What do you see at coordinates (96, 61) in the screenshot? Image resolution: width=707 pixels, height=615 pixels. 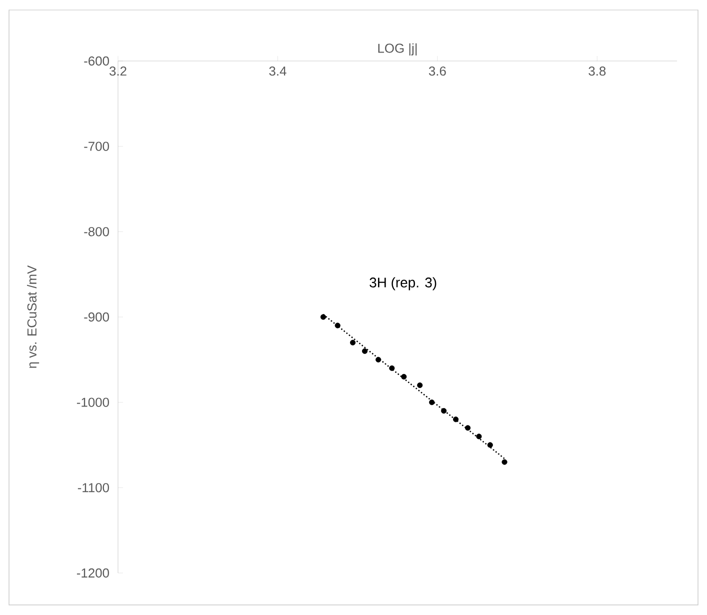 I see `y-tick-label: -600` at bounding box center [96, 61].